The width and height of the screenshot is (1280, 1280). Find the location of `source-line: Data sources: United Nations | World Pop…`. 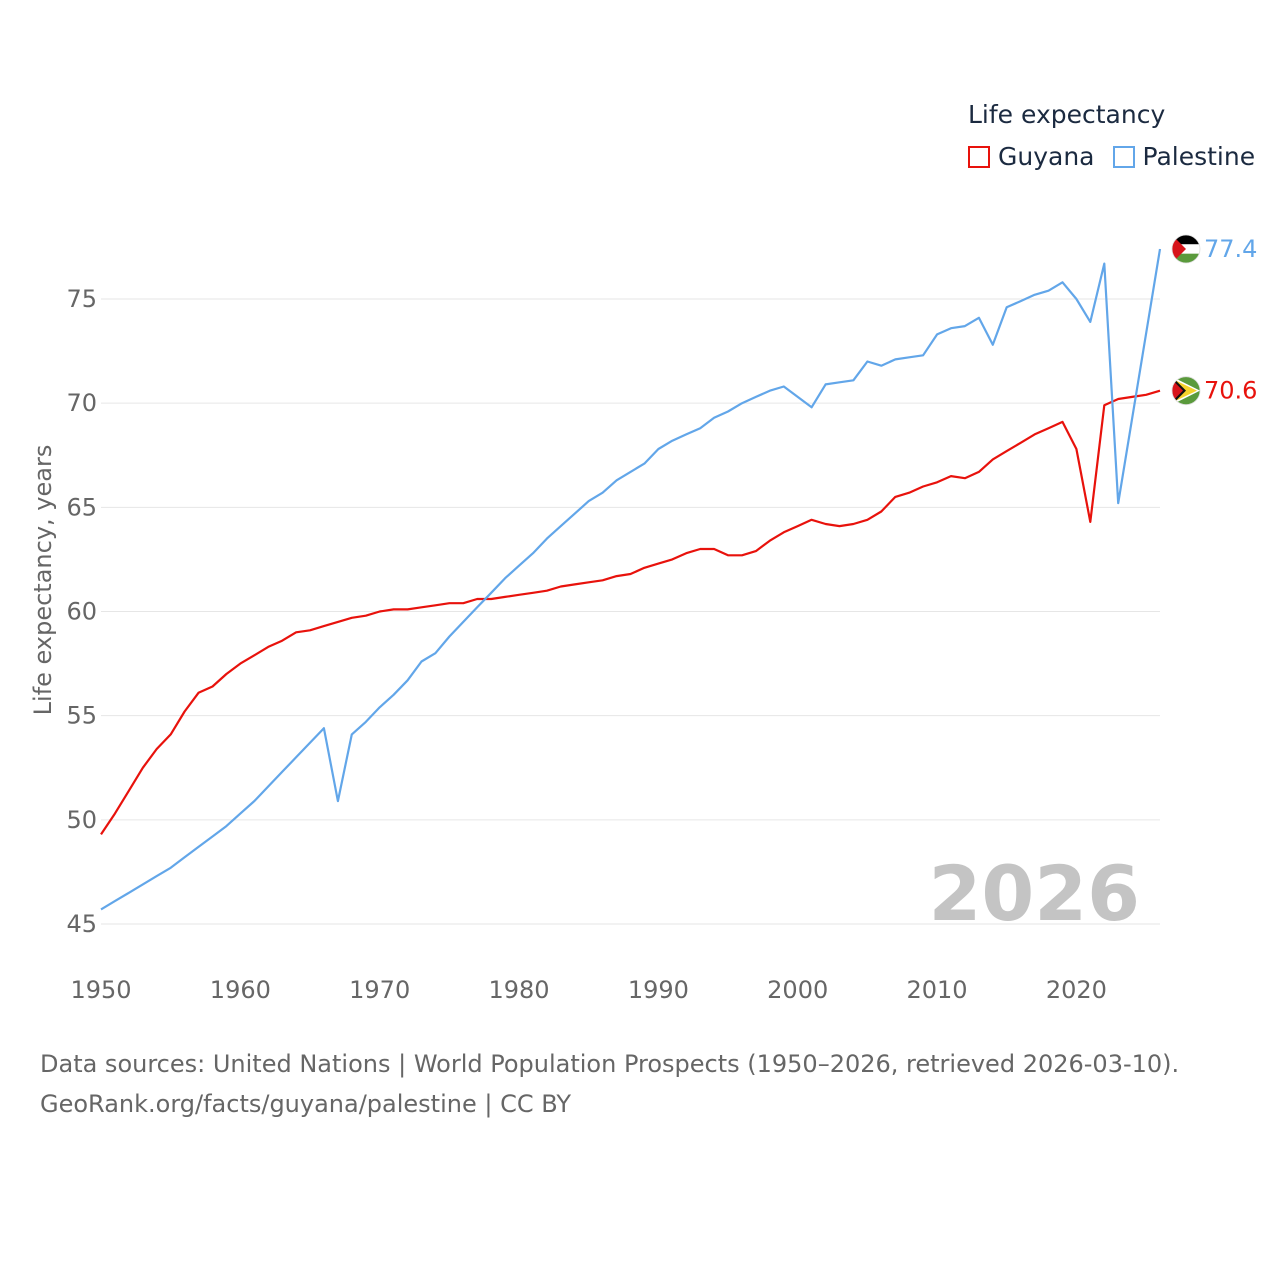

source-line: Data sources: United Nations | World Pop… is located at coordinates (610, 1064).